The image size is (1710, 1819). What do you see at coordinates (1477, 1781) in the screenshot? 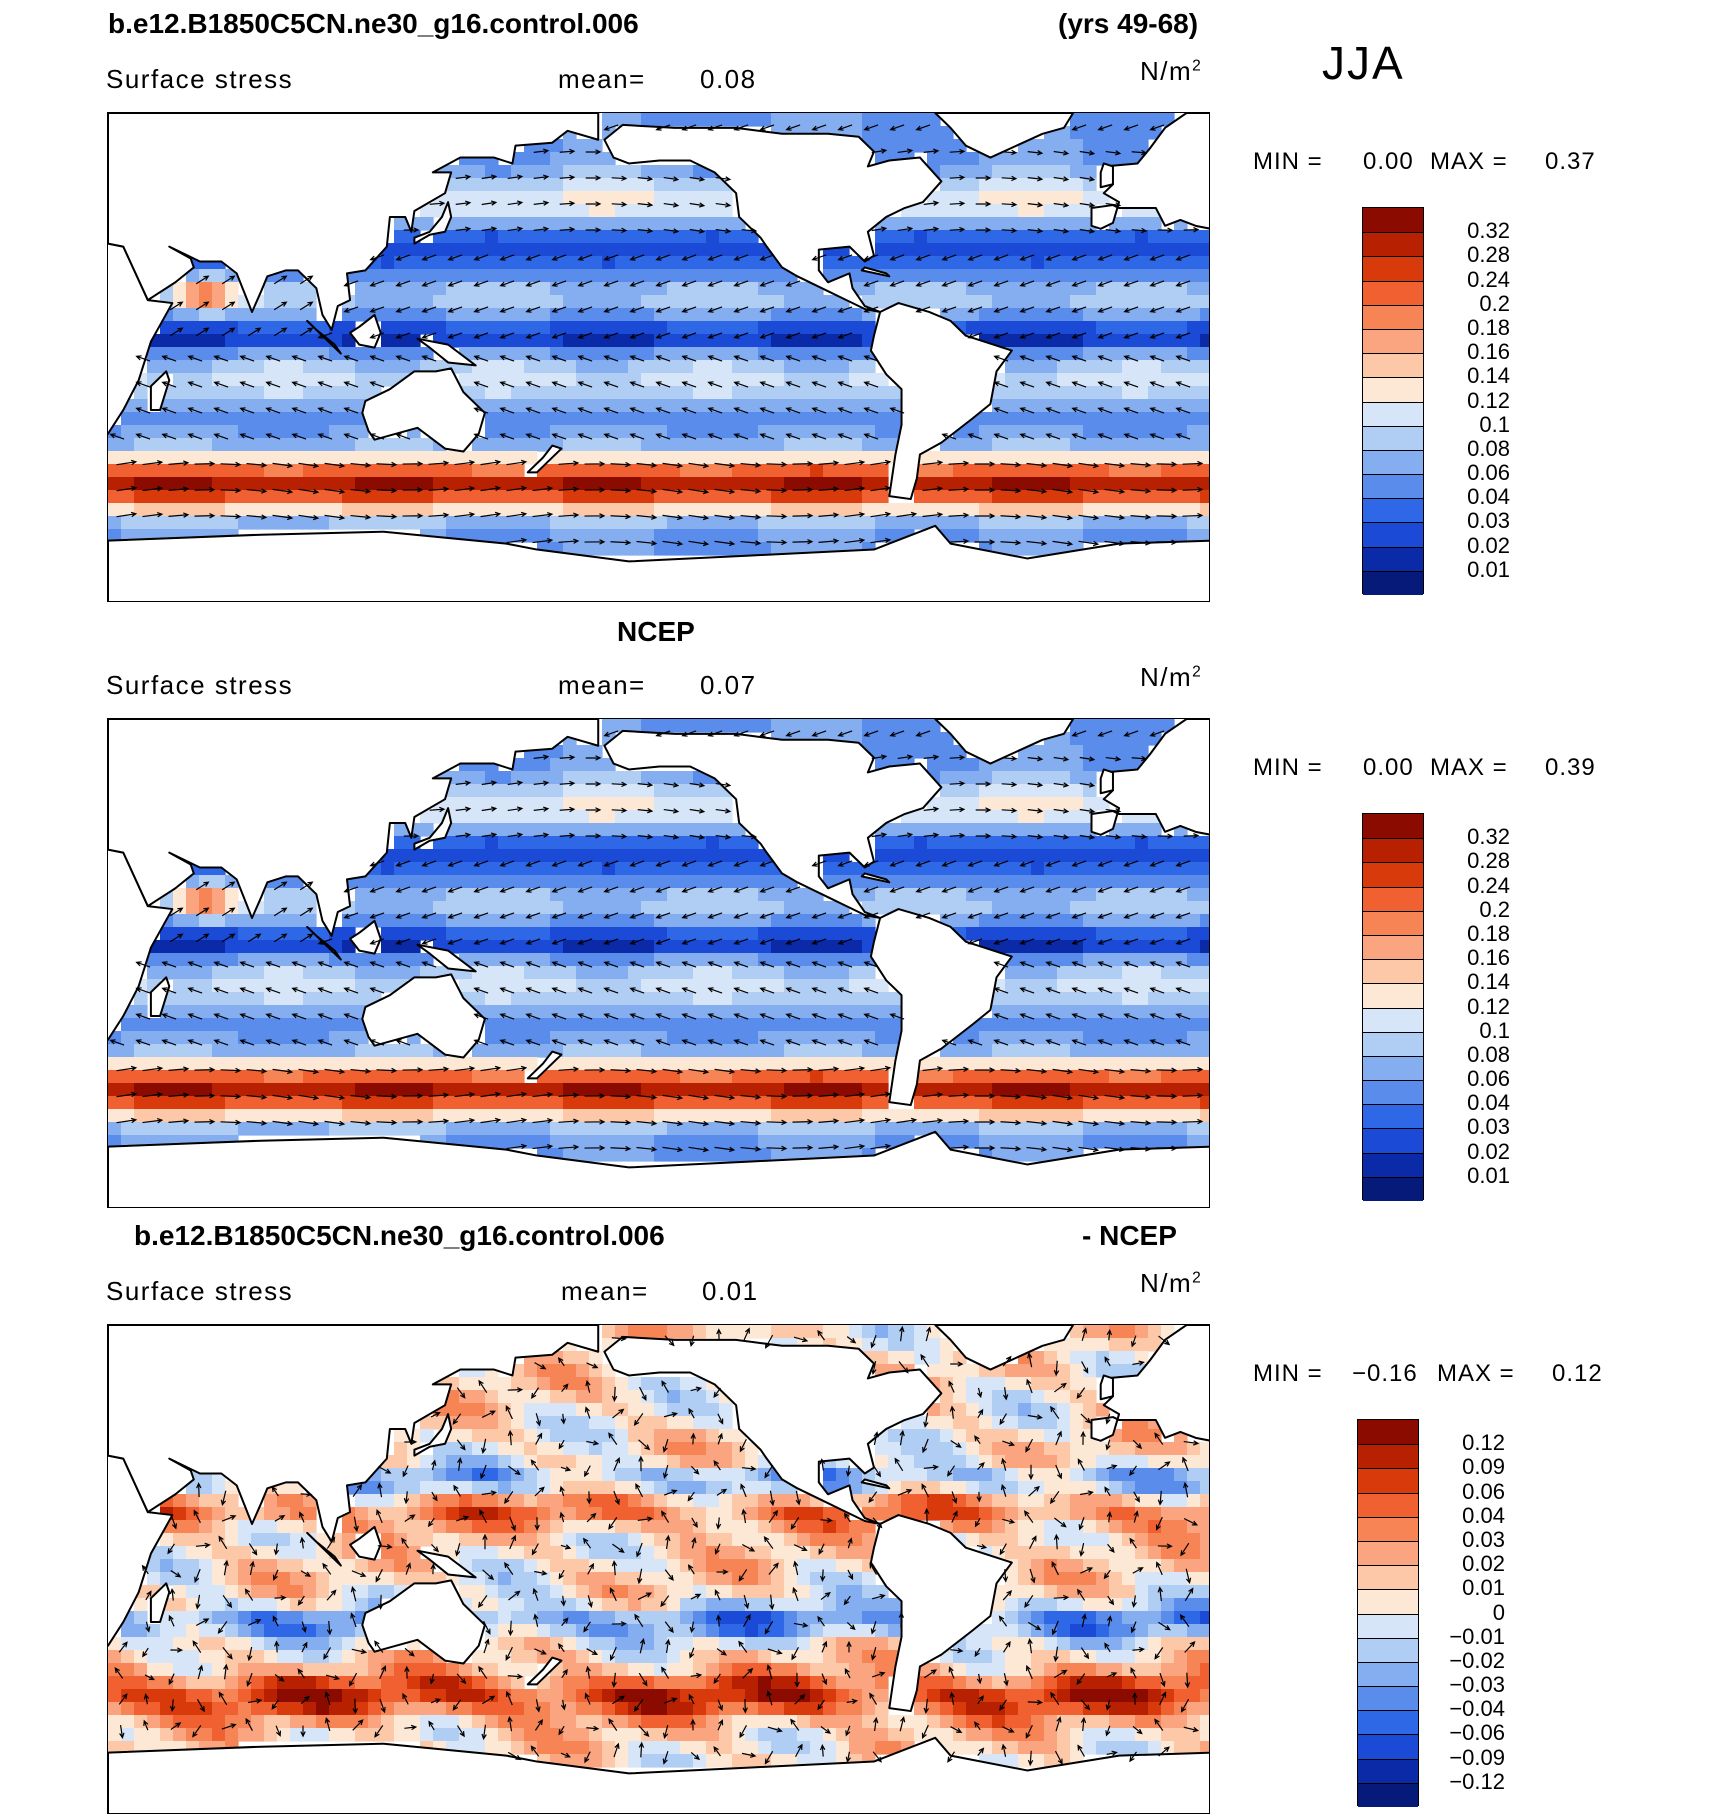
I see `colorbar-tick-label: −0.12` at bounding box center [1477, 1781].